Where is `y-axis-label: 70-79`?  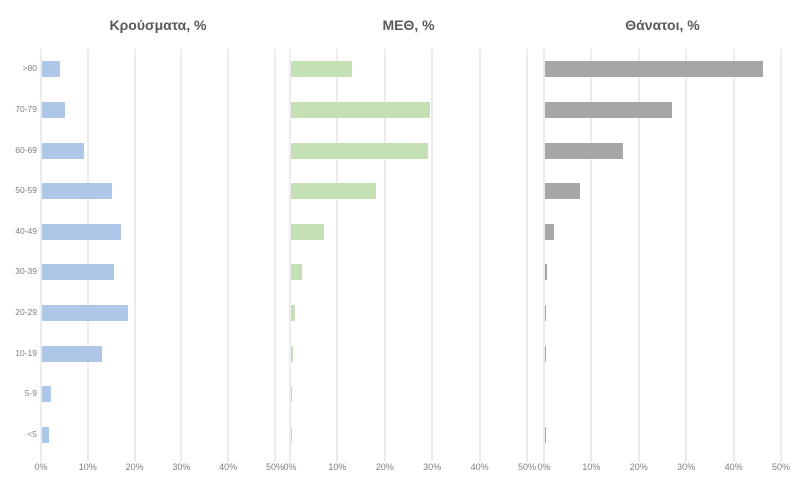
y-axis-label: 70-79 is located at coordinates (26, 108).